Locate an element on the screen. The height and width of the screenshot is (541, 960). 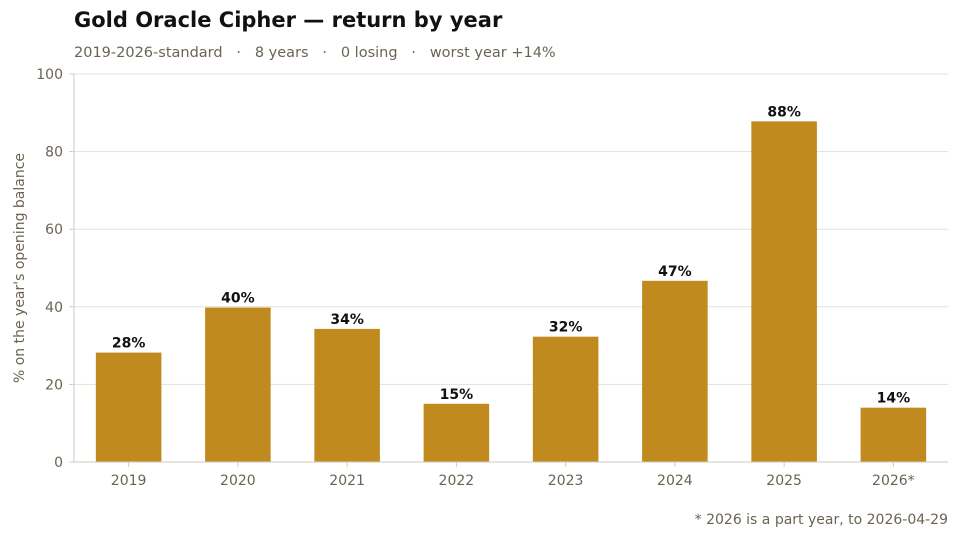
y-tick-label: 100 is located at coordinates (49, 75).